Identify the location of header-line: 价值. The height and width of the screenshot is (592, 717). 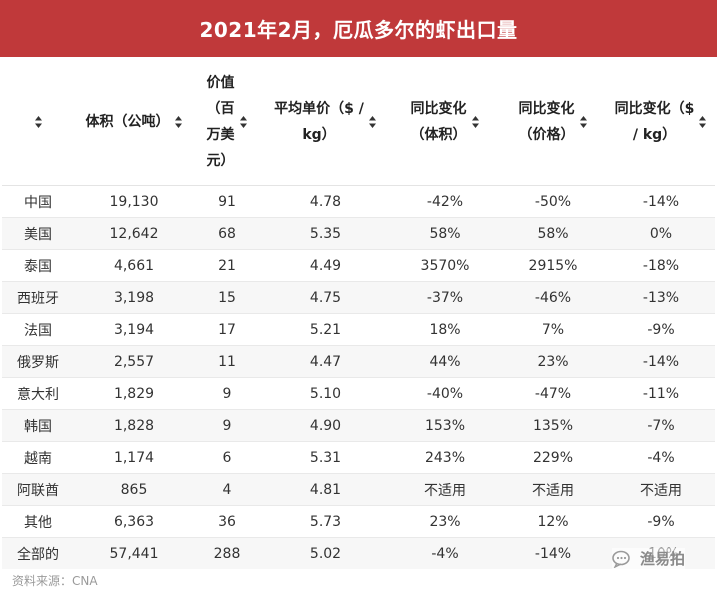
(220, 83).